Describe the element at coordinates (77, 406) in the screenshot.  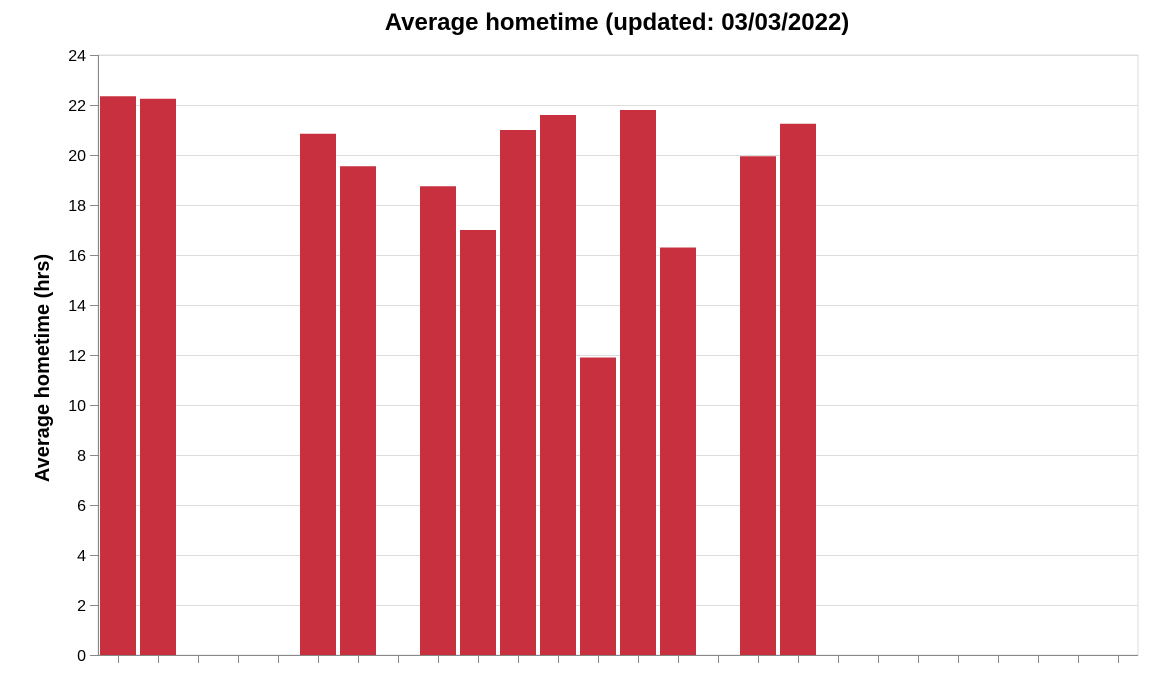
I see `y-tick-label: 10` at that location.